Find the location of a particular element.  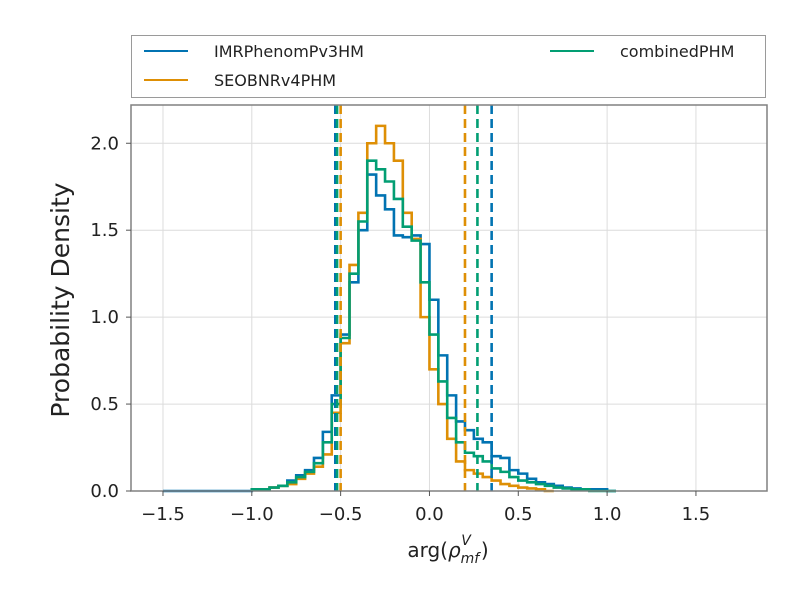

x-label-arg: arg( is located at coordinates (427, 550).